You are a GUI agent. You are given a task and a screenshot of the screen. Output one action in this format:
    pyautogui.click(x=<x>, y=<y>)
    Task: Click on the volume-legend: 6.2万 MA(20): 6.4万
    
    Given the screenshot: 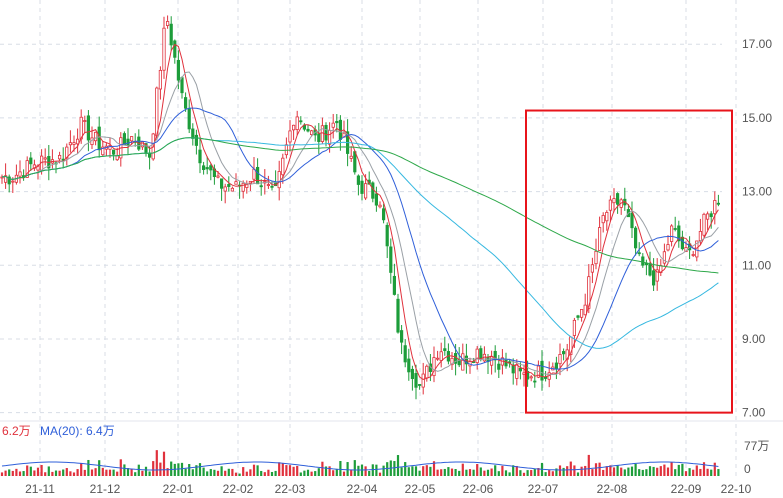 What is the action you would take?
    pyautogui.click(x=58, y=431)
    